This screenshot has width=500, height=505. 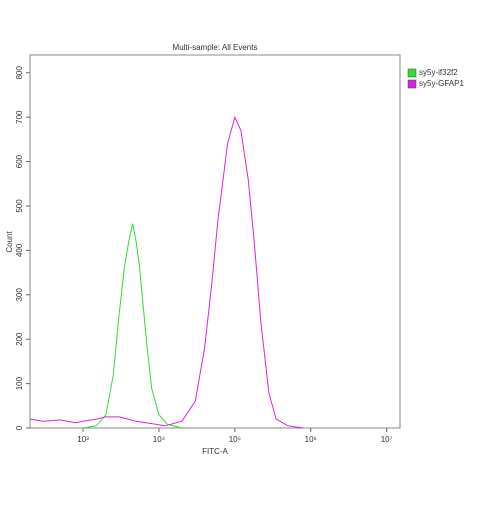 I want to click on x-tick-label: 10⁷, so click(x=387, y=439).